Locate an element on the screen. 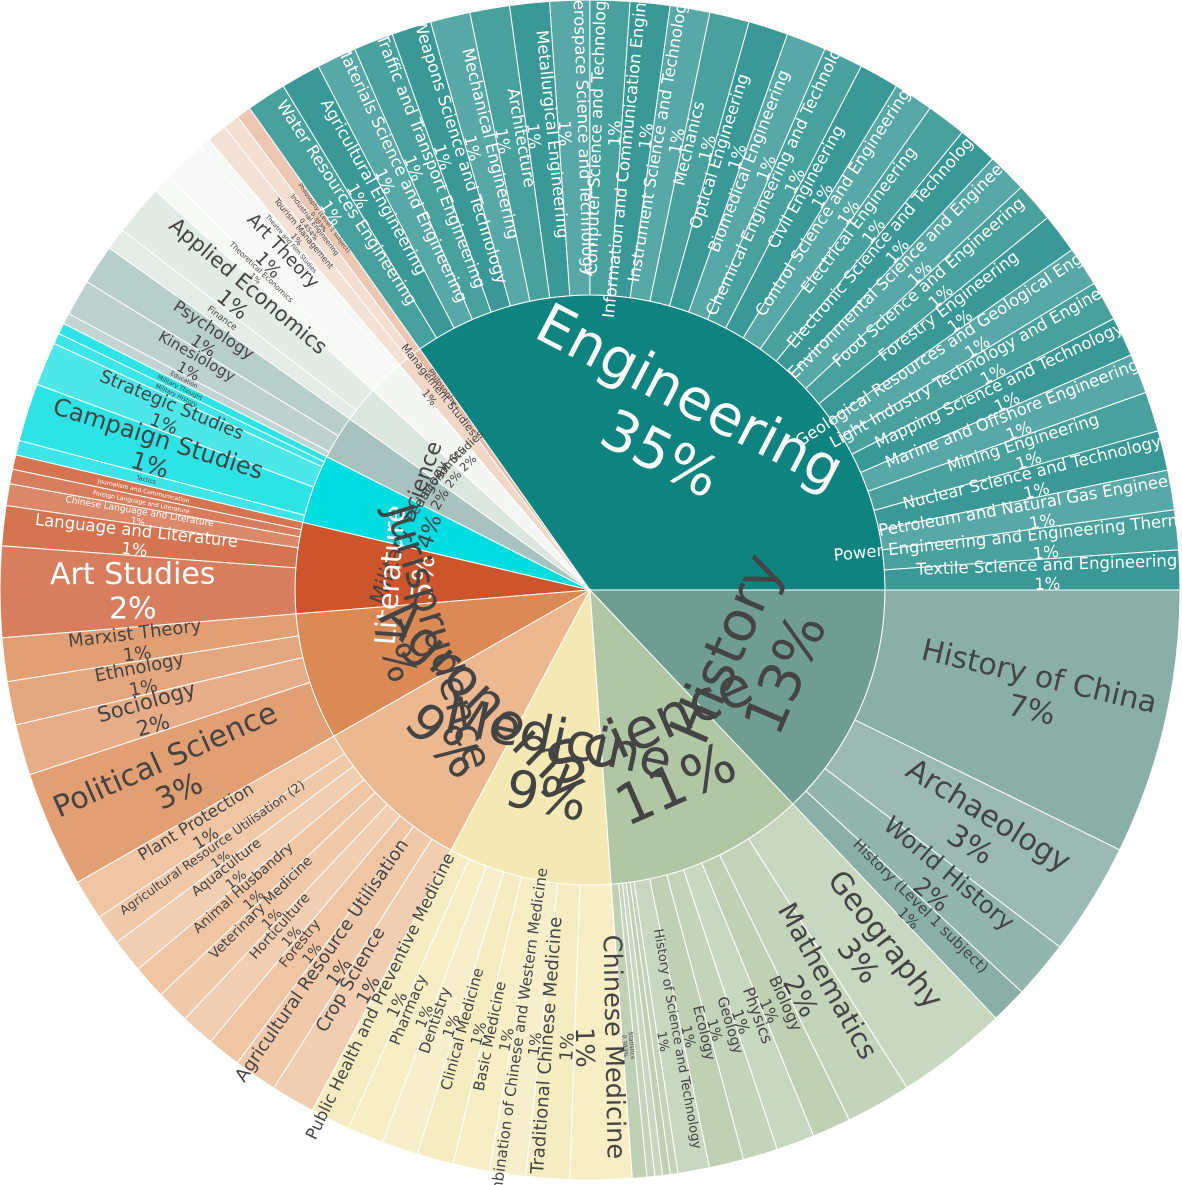 Image resolution: width=1182 pixels, height=1185 pixels. segment-history-history-of-china is located at coordinates (1017, 720).